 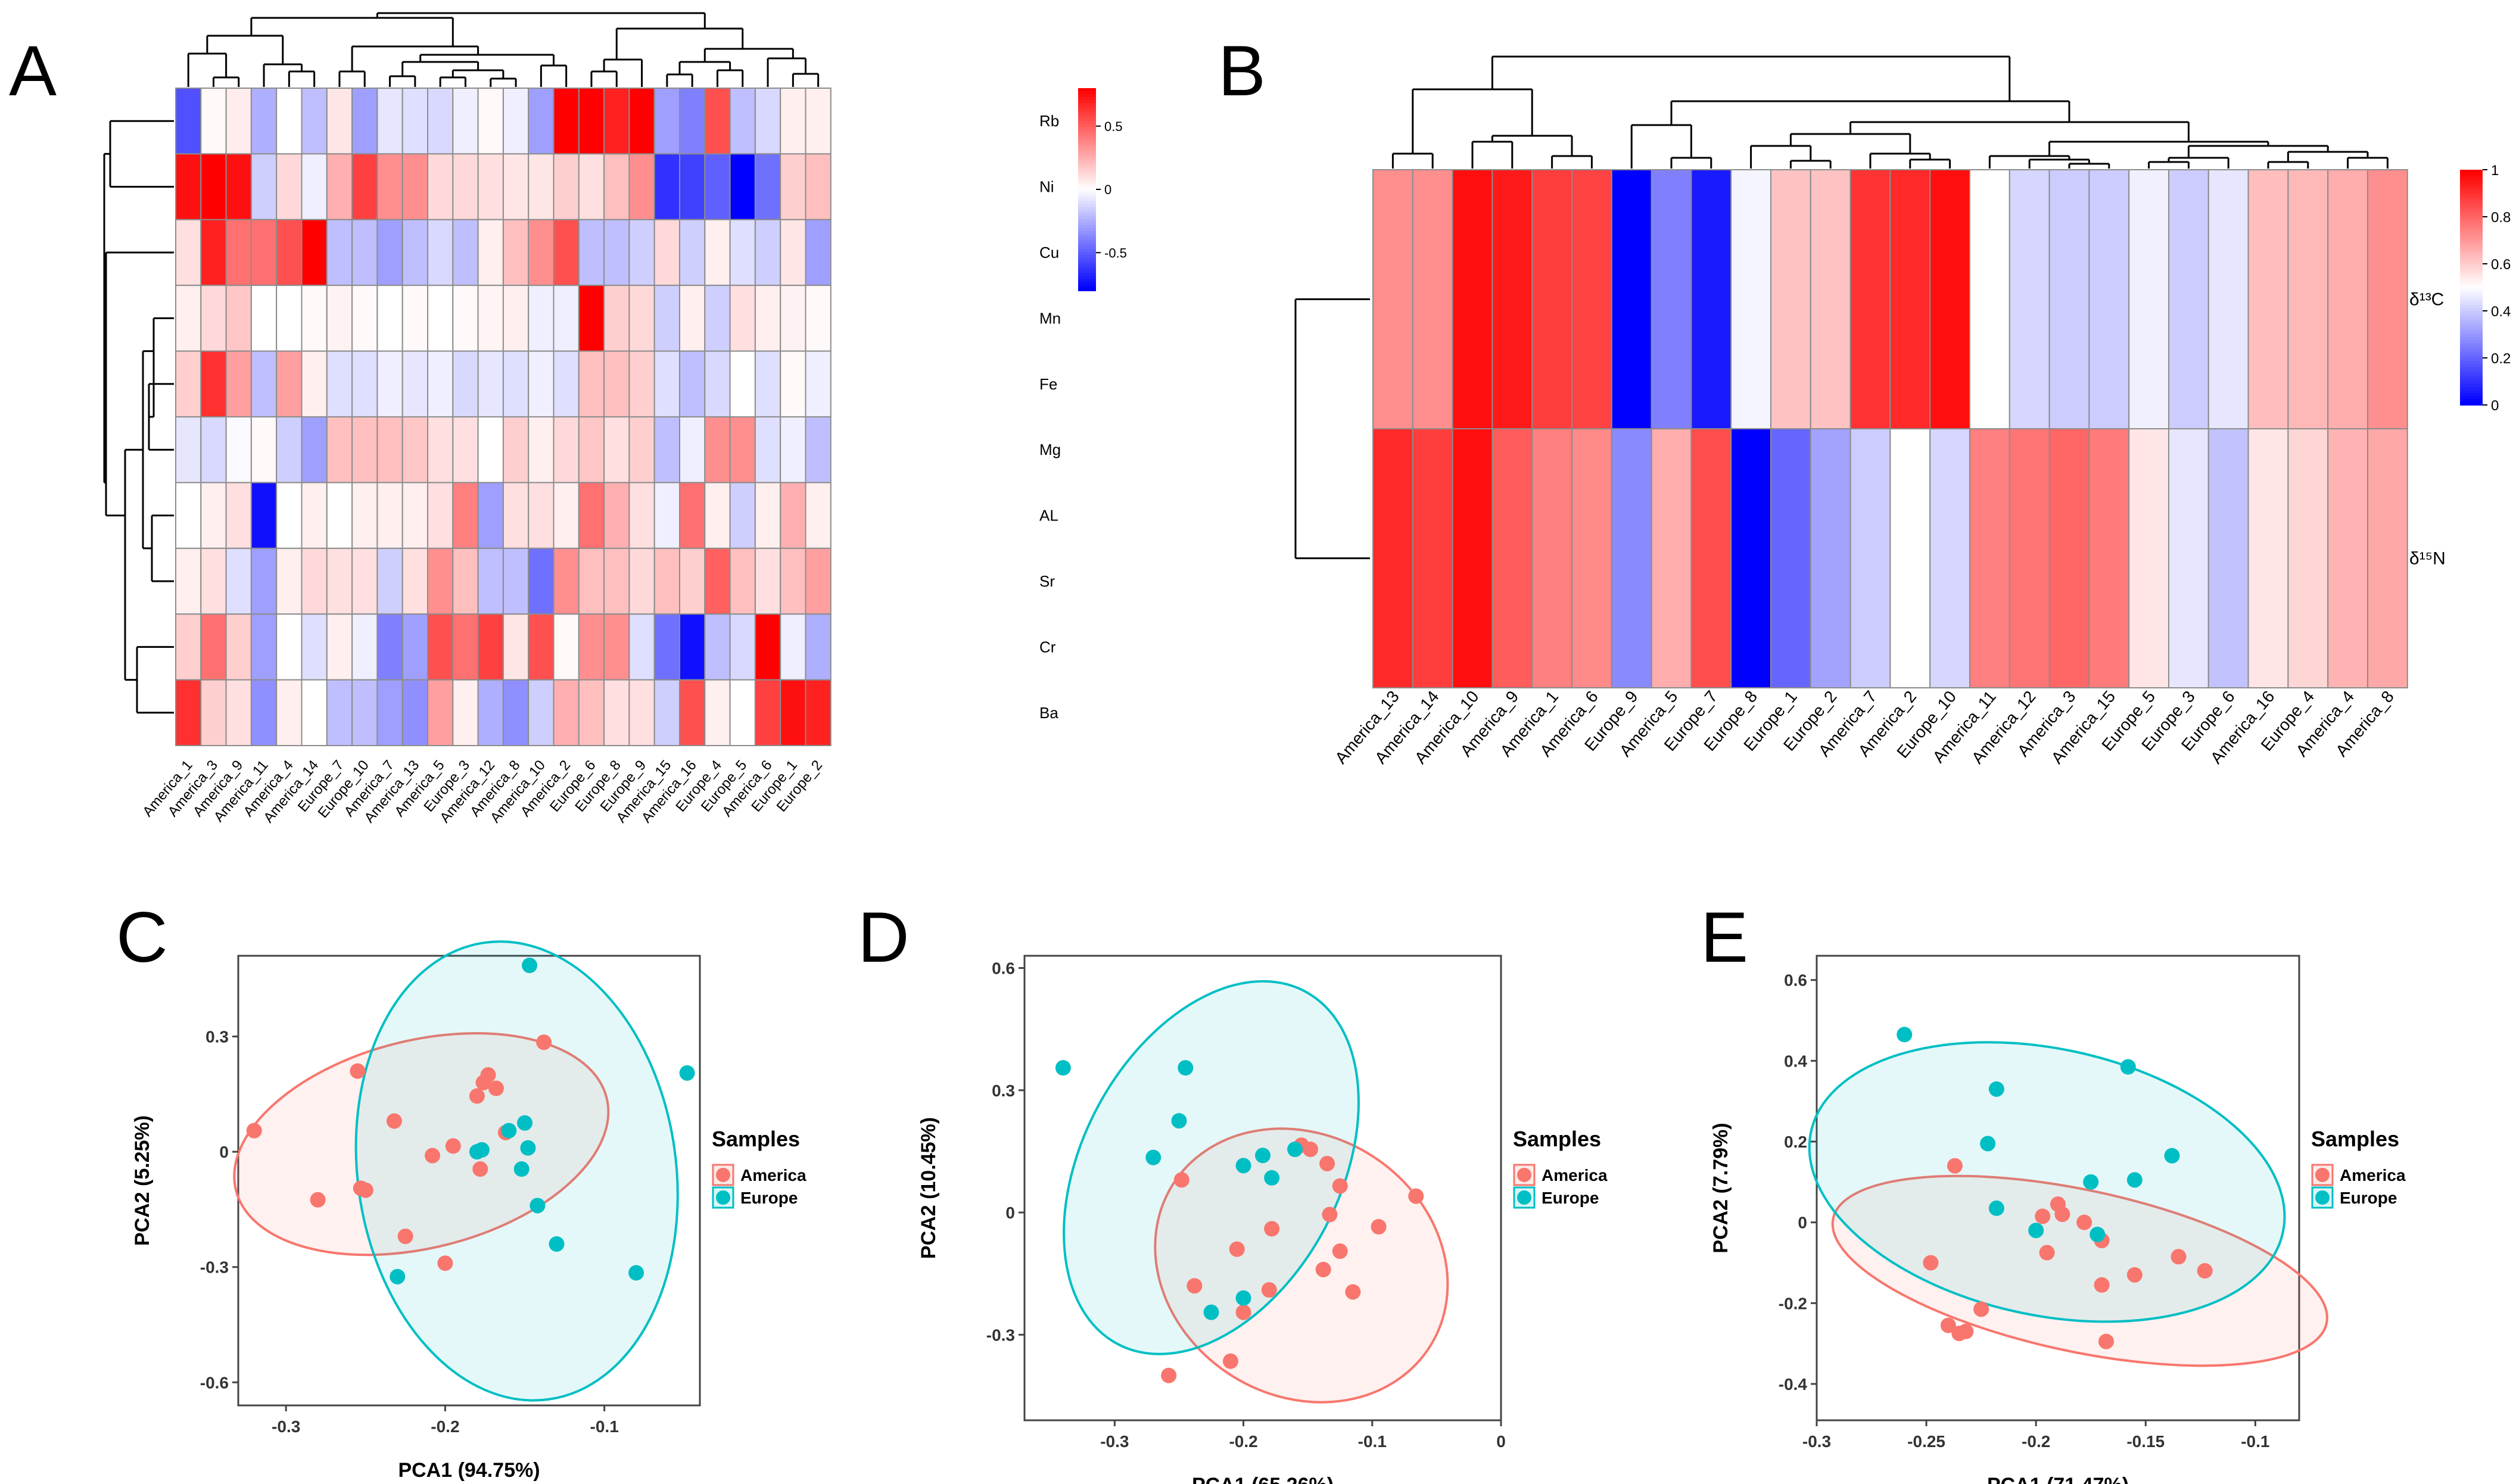 I want to click on legend-label: Europe, so click(x=1571, y=1198).